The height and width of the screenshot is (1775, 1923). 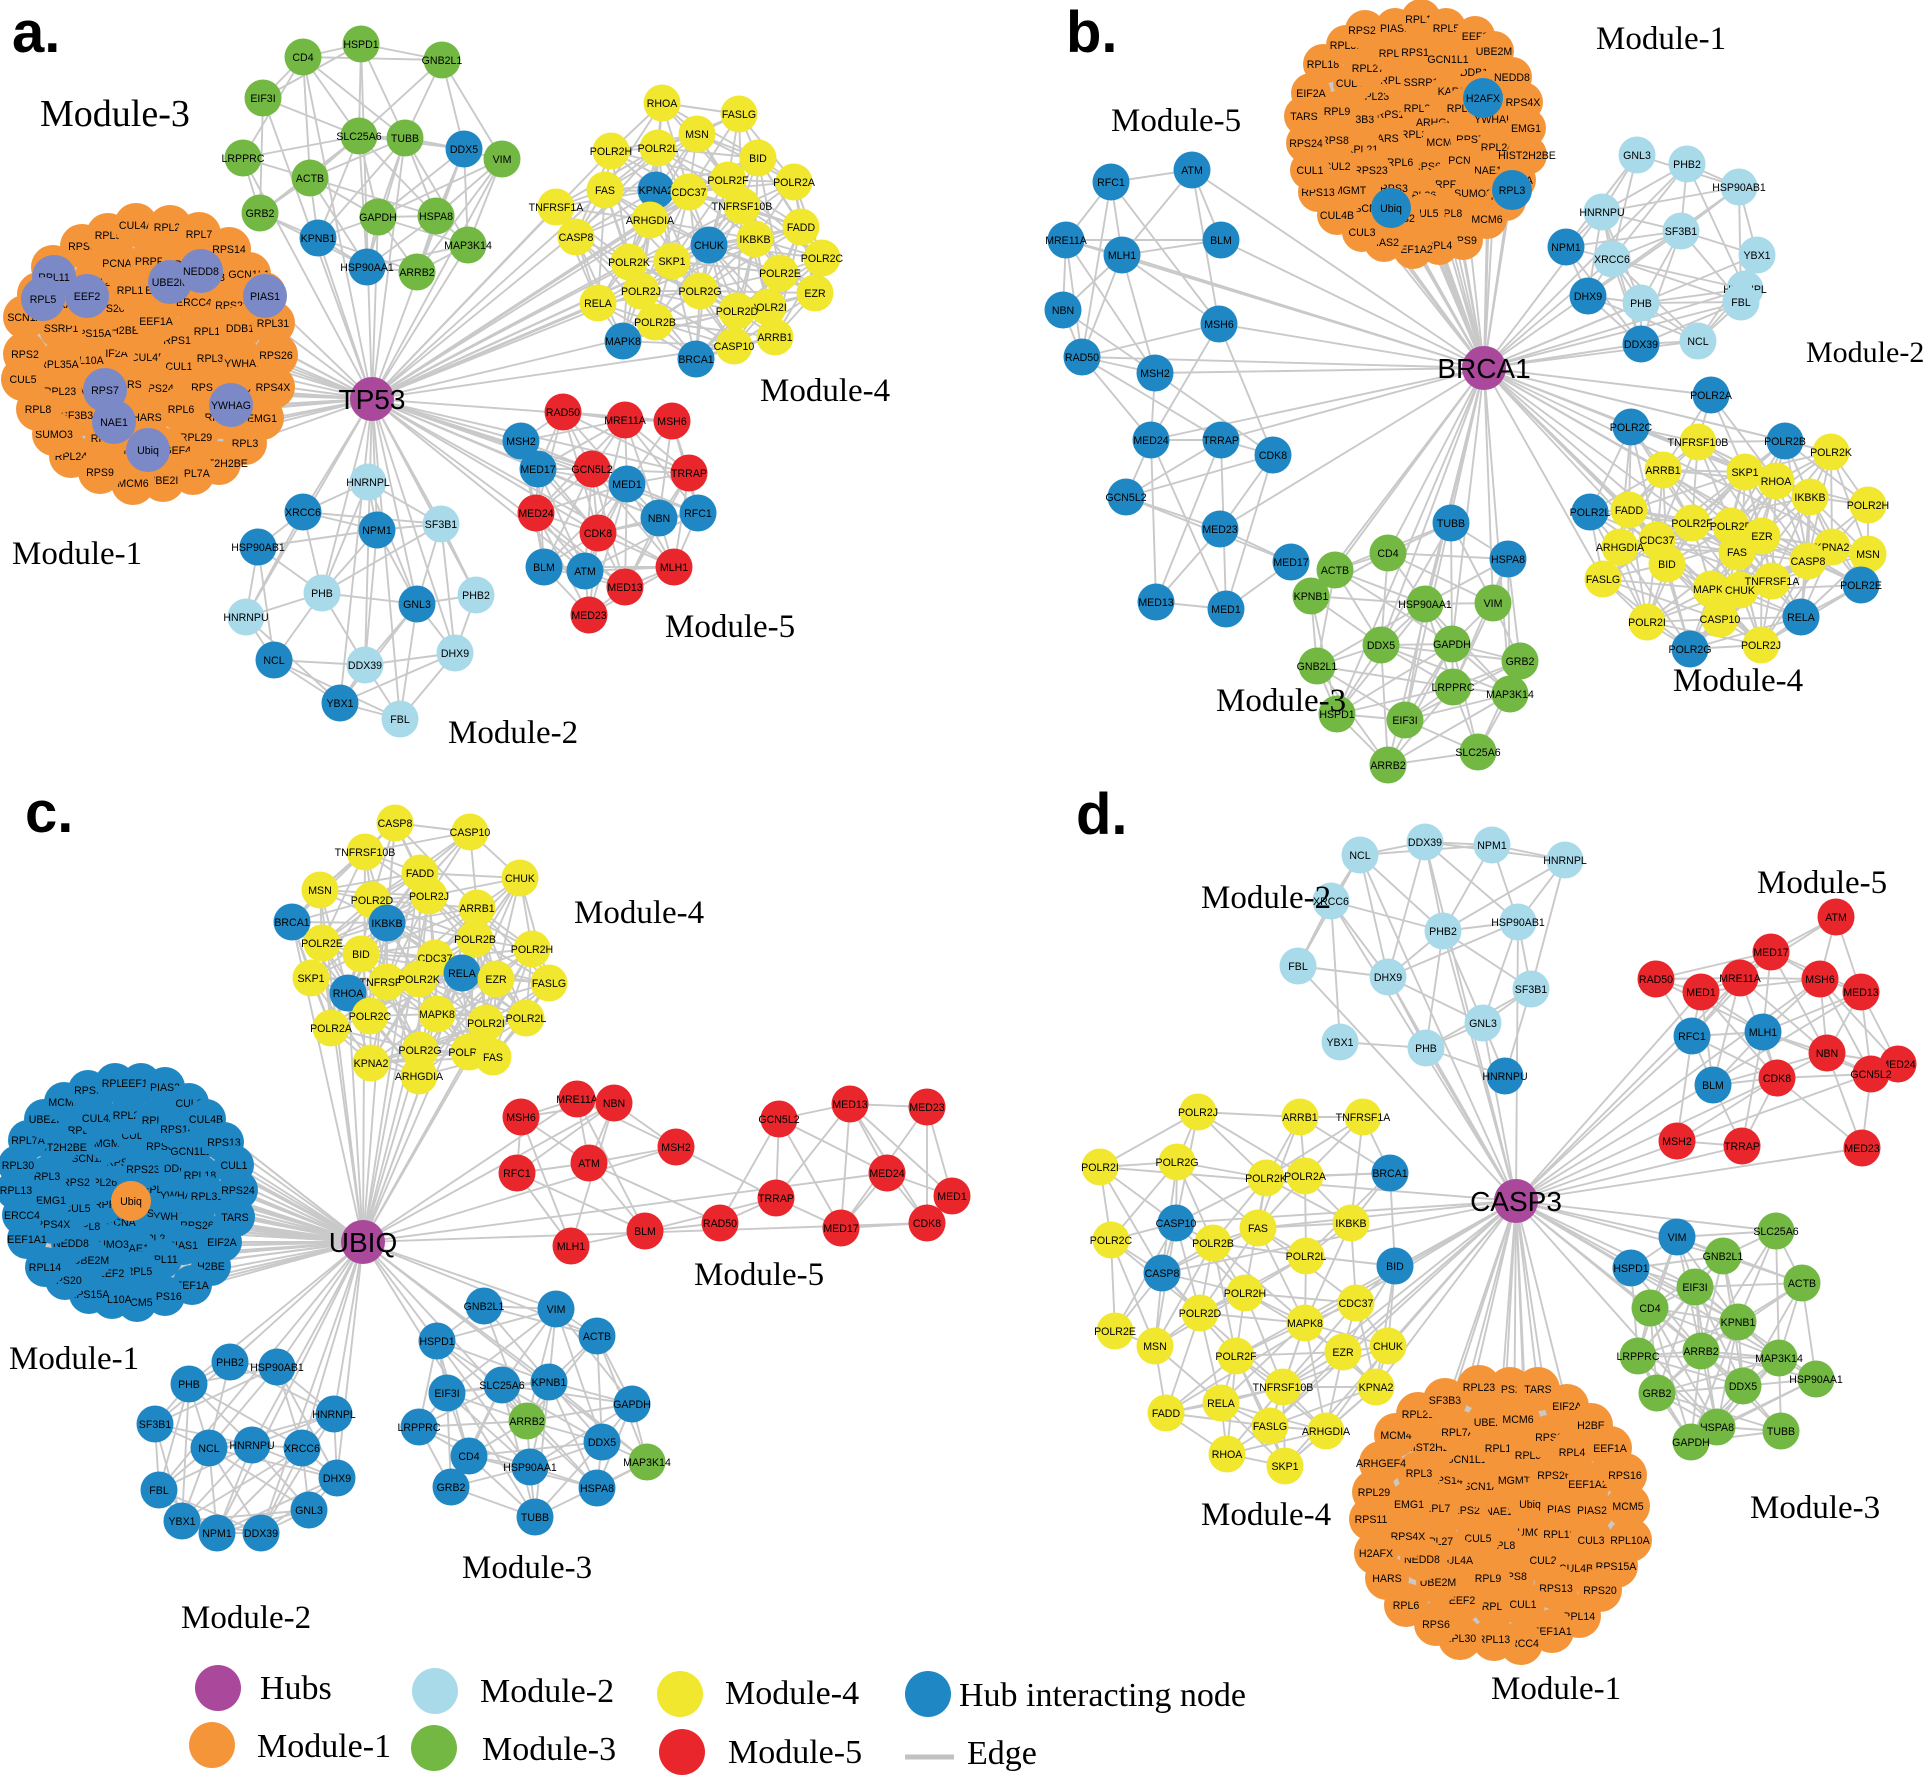 What do you see at coordinates (1504, 1077) in the screenshot?
I see `svg-text: HNRNPU` at bounding box center [1504, 1077].